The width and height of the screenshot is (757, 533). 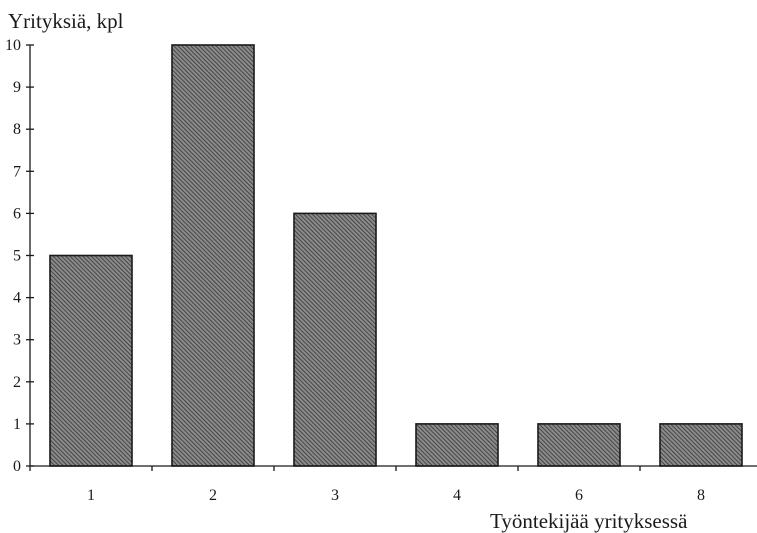 What do you see at coordinates (17, 340) in the screenshot?
I see `y-tick-label: 3` at bounding box center [17, 340].